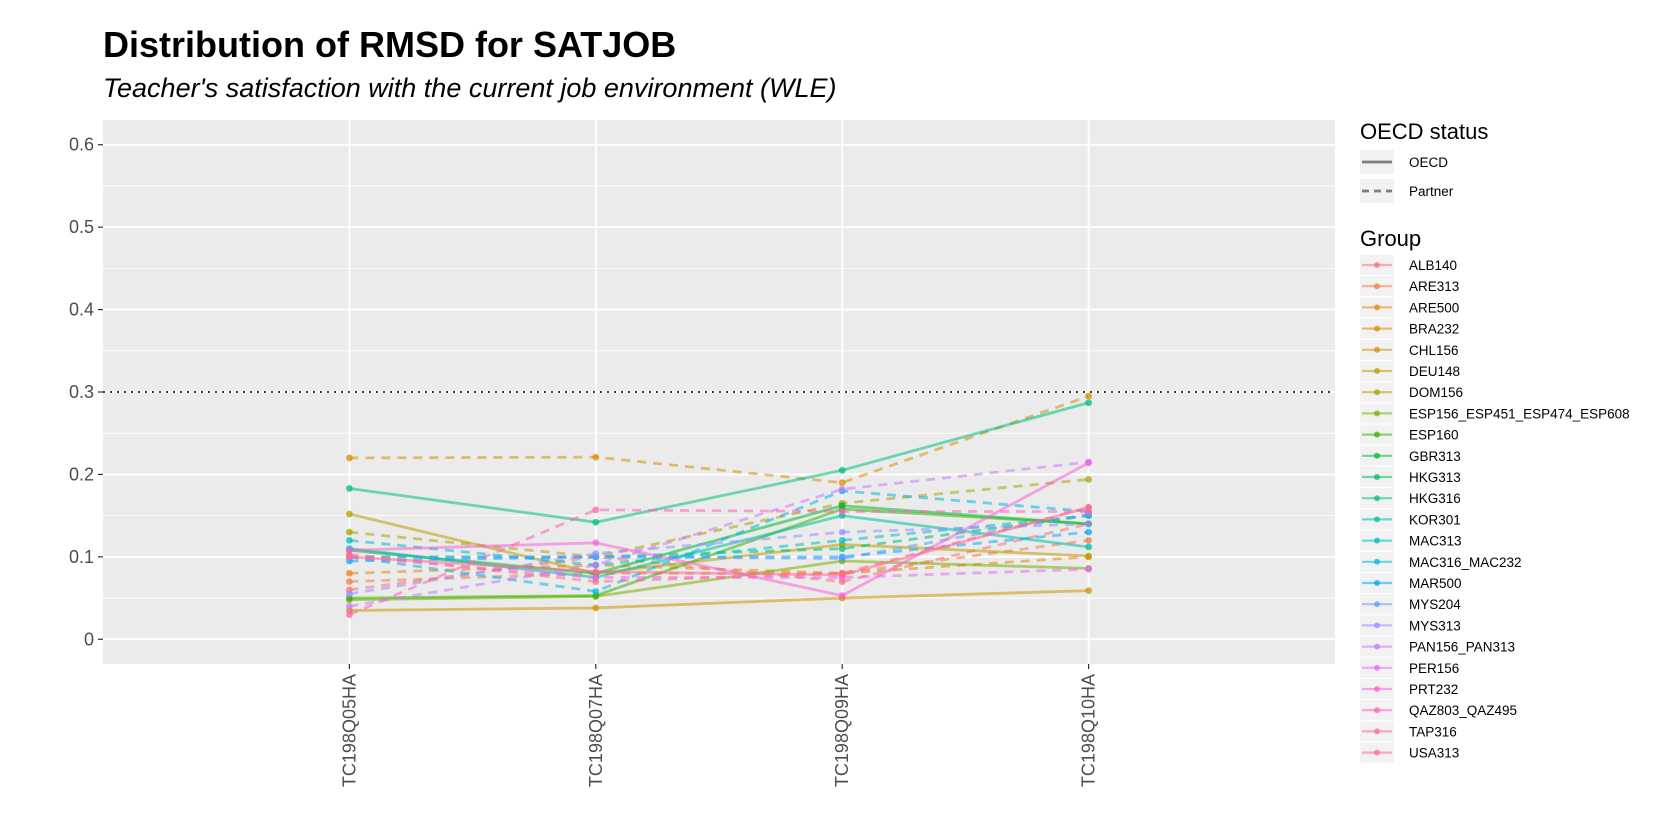 The width and height of the screenshot is (1653, 826). What do you see at coordinates (349, 573) in the screenshot?
I see `data-point-are500` at bounding box center [349, 573].